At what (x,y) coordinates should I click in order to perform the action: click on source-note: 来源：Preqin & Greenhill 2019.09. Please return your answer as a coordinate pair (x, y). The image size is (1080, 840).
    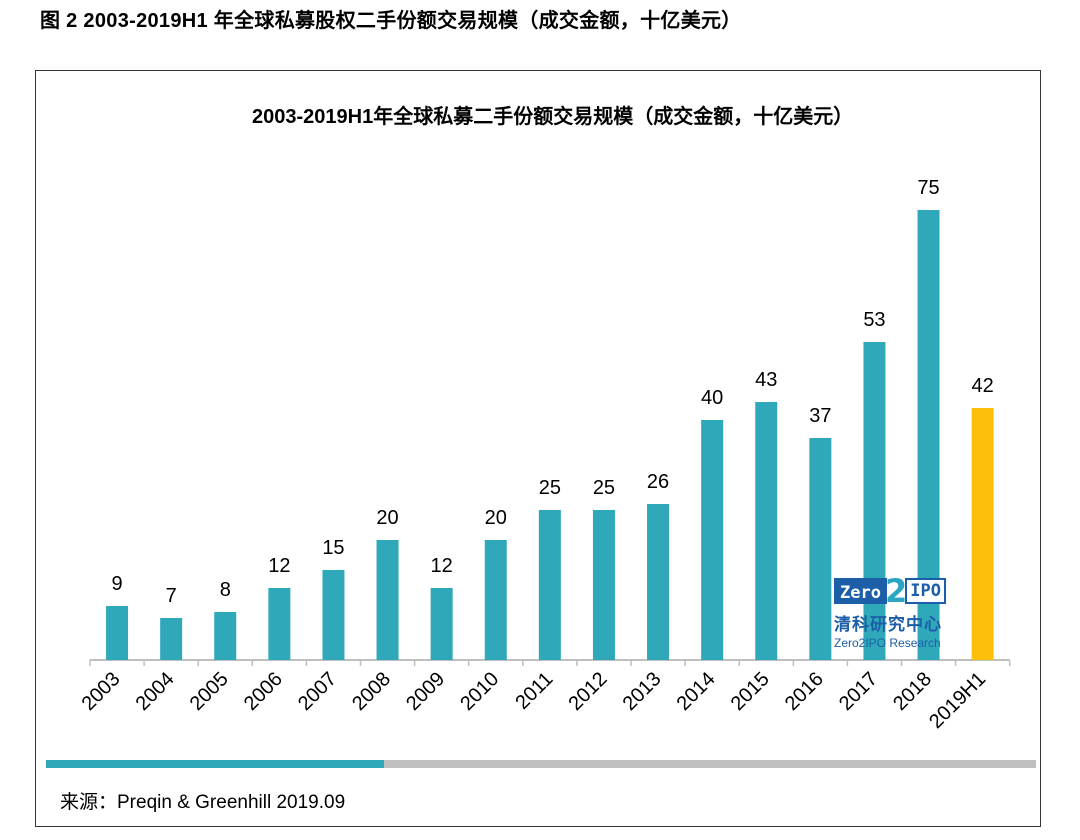
    Looking at the image, I should click on (203, 802).